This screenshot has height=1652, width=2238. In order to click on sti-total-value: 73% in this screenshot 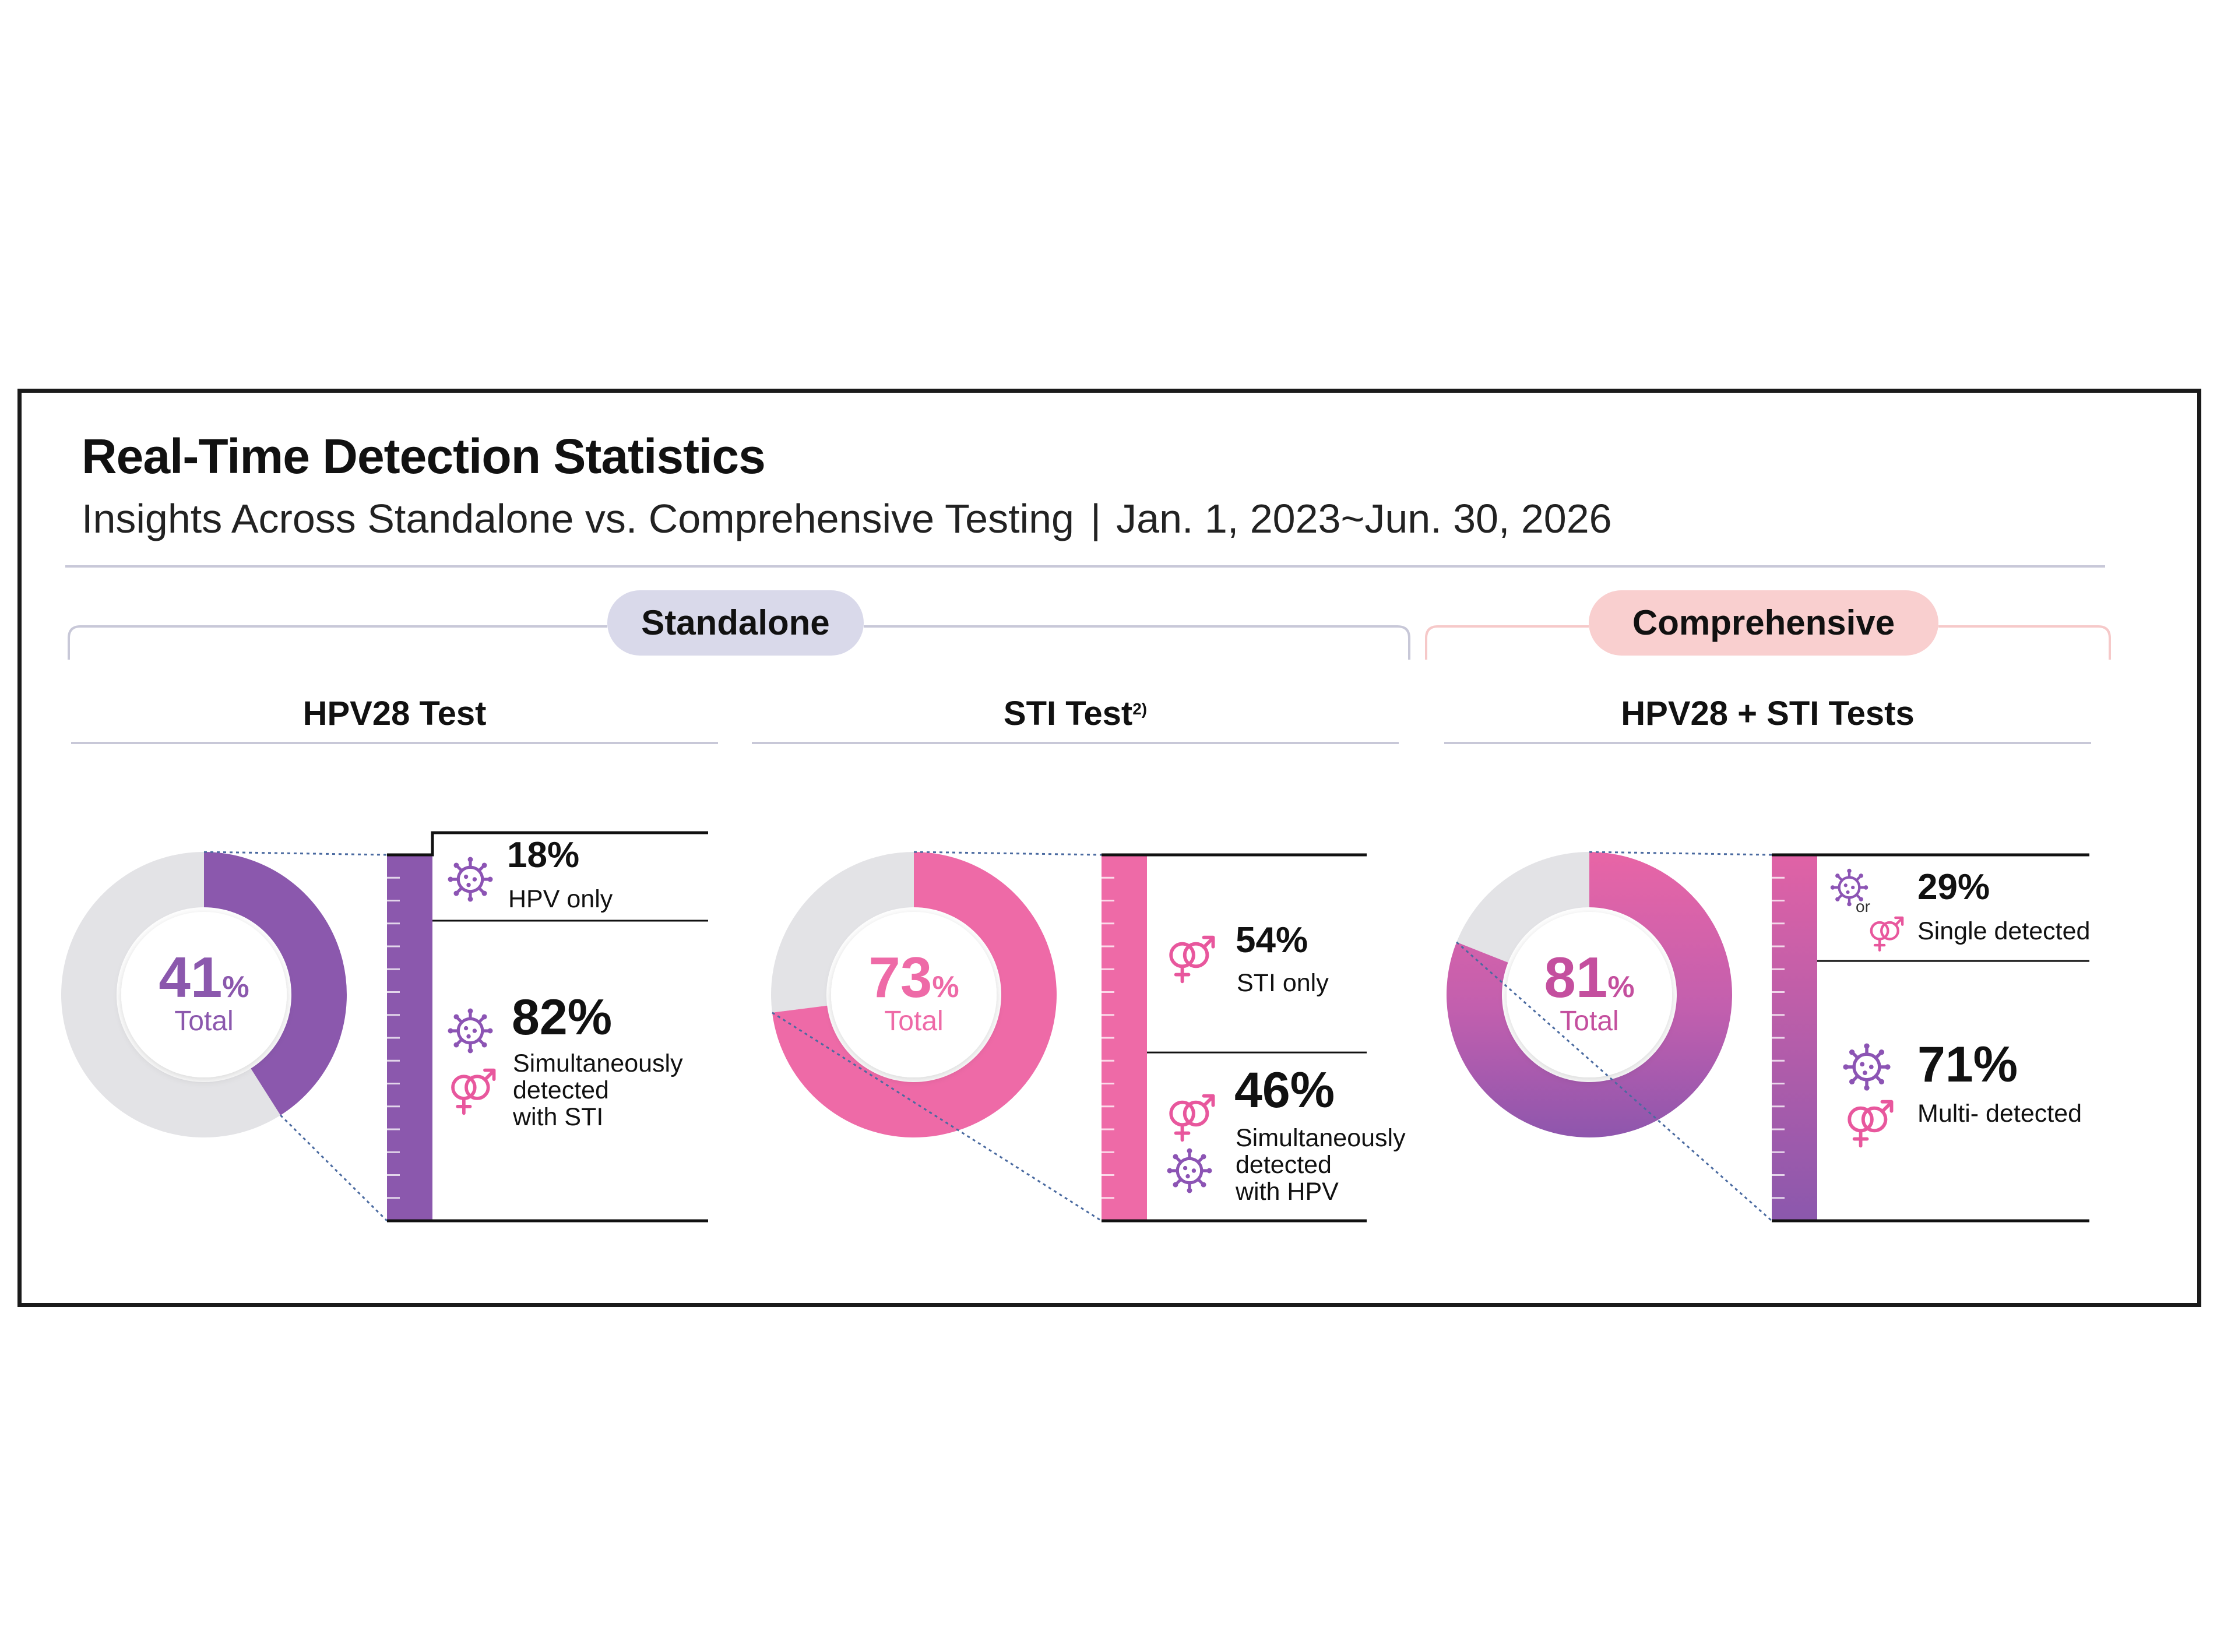, I will do `click(914, 977)`.